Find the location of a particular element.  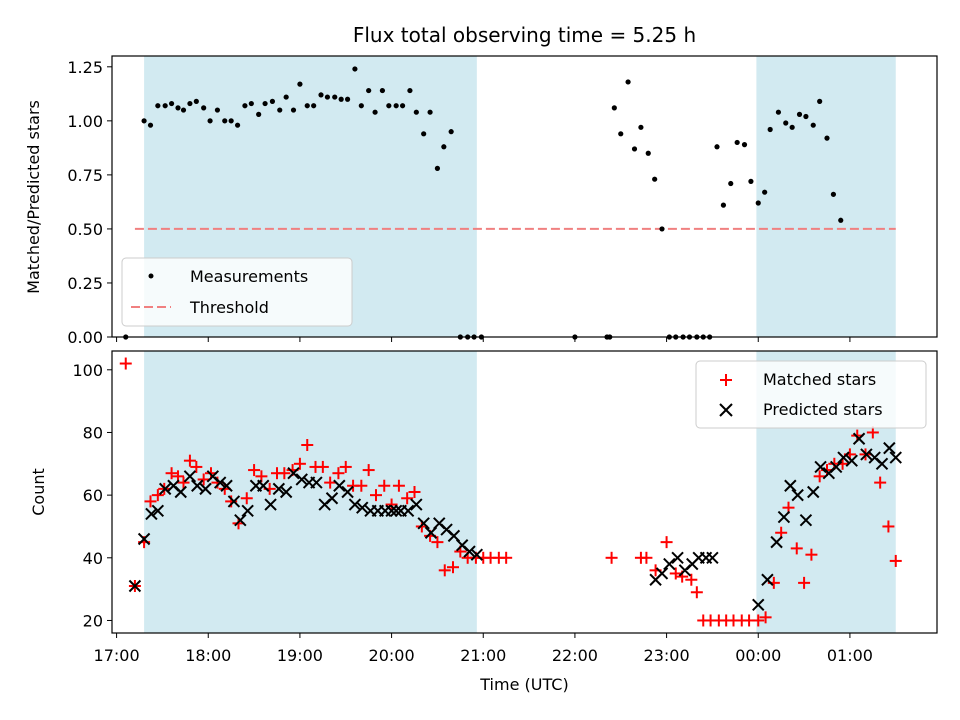

x-tick-label: 20:00 is located at coordinates (392, 655).